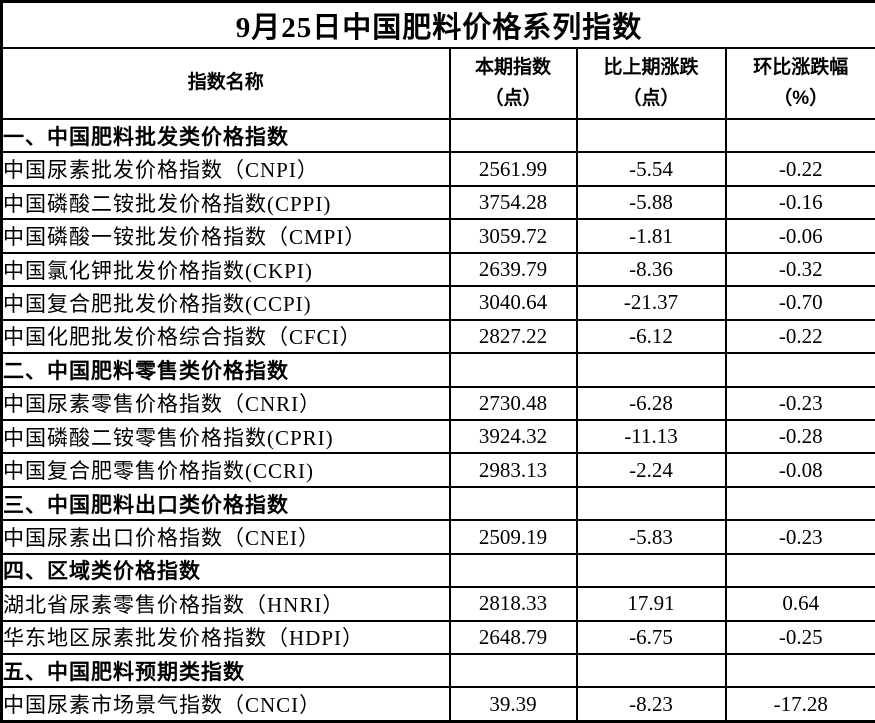 This screenshot has width=875, height=723. What do you see at coordinates (225, 370) in the screenshot?
I see `section-title: 二、中国肥料零售类价格指数` at bounding box center [225, 370].